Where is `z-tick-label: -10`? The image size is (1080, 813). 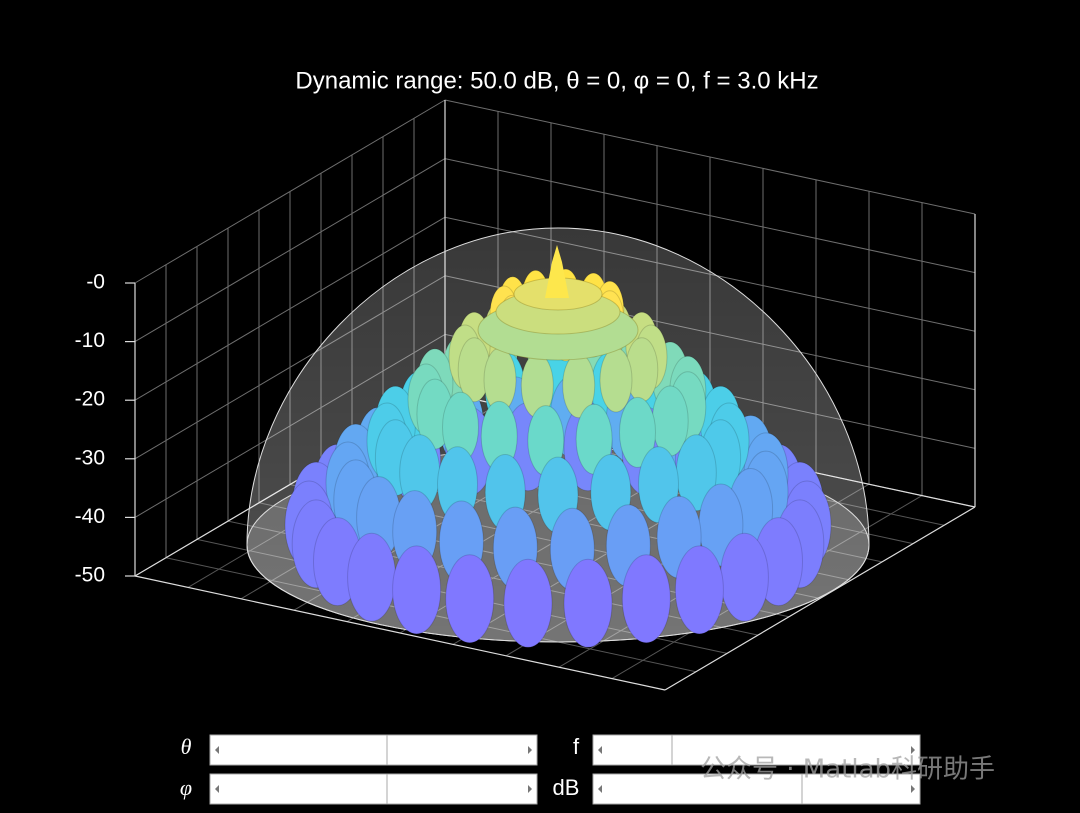 z-tick-label: -10 is located at coordinates (90, 340).